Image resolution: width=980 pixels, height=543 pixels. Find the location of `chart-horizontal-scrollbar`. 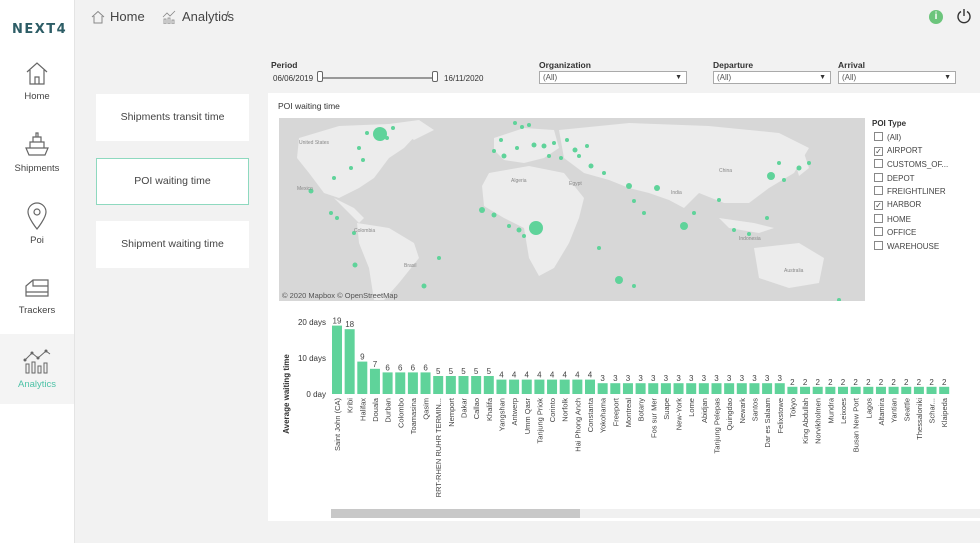

chart-horizontal-scrollbar is located at coordinates (655, 513).